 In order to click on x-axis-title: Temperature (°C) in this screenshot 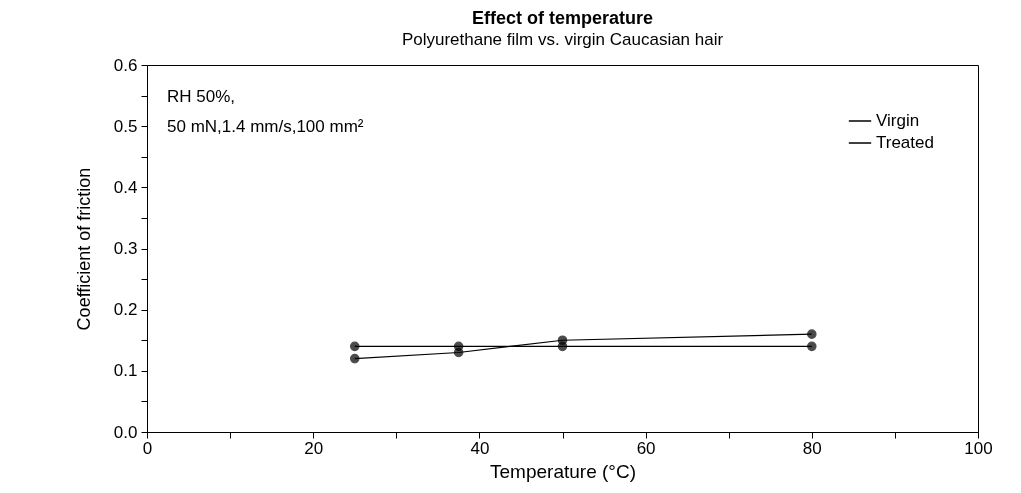, I will do `click(563, 471)`.